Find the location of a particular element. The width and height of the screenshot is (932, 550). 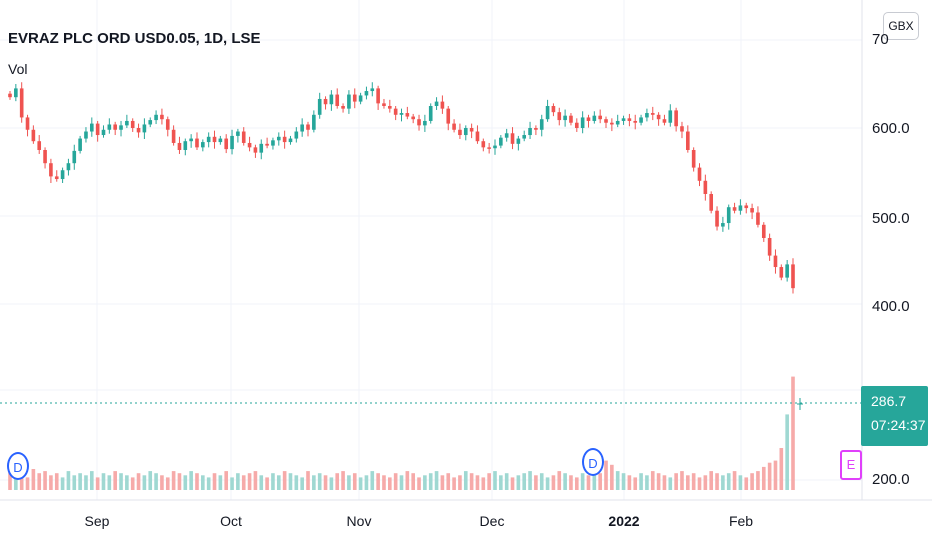

y-tick-label: 600.0 is located at coordinates (891, 128).